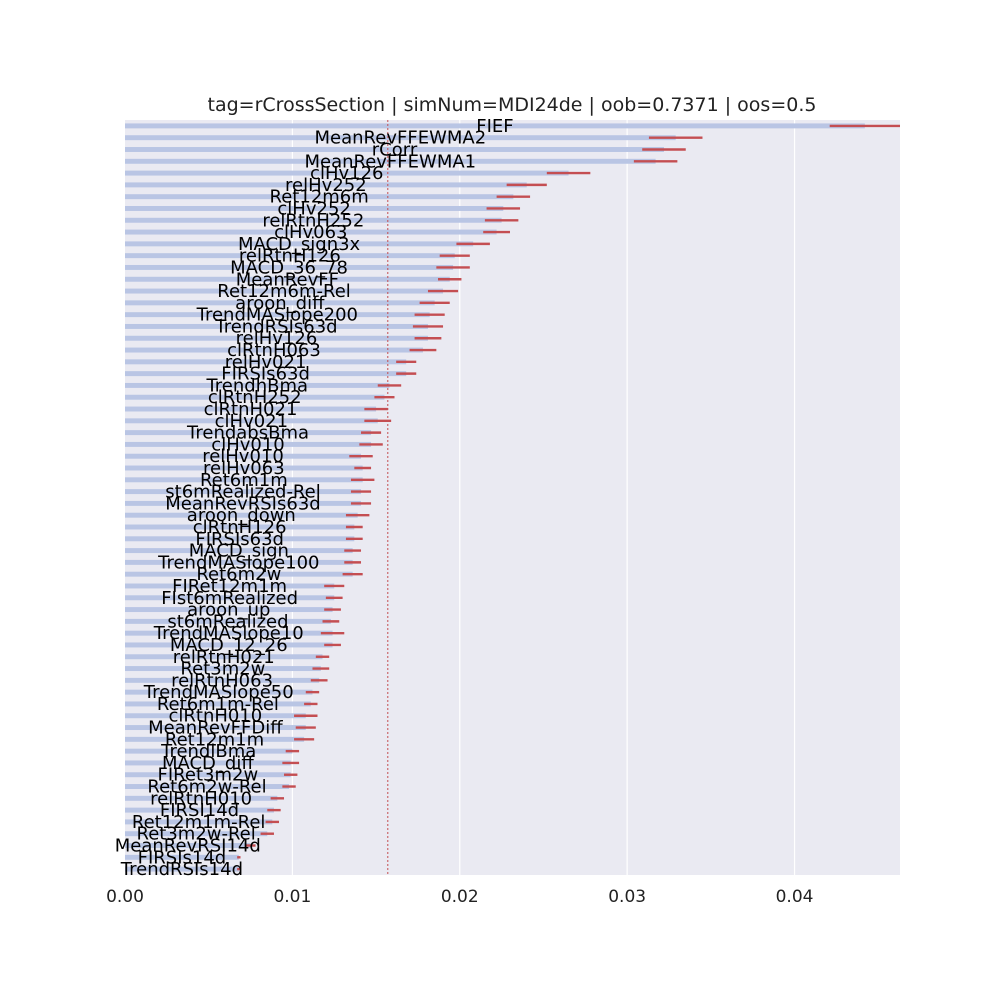 The height and width of the screenshot is (1000, 1000). Describe the element at coordinates (274, 350) in the screenshot. I see `bar-label-19: clRtnH063` at that location.